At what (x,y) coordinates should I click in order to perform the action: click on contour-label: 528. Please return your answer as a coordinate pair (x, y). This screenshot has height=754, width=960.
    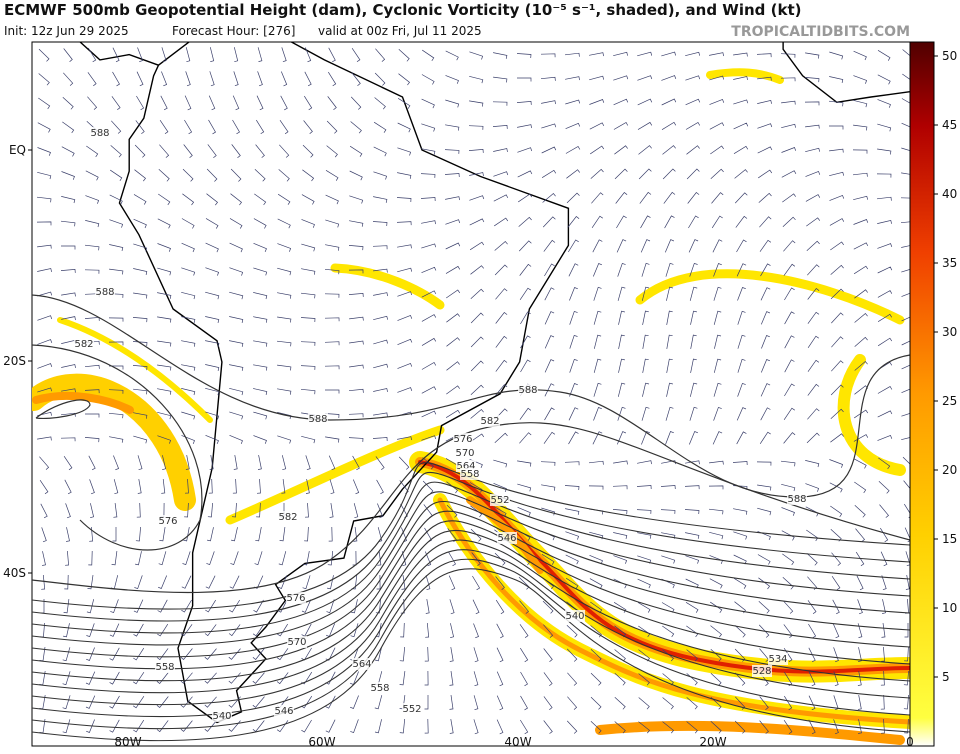
    Looking at the image, I should click on (761, 671).